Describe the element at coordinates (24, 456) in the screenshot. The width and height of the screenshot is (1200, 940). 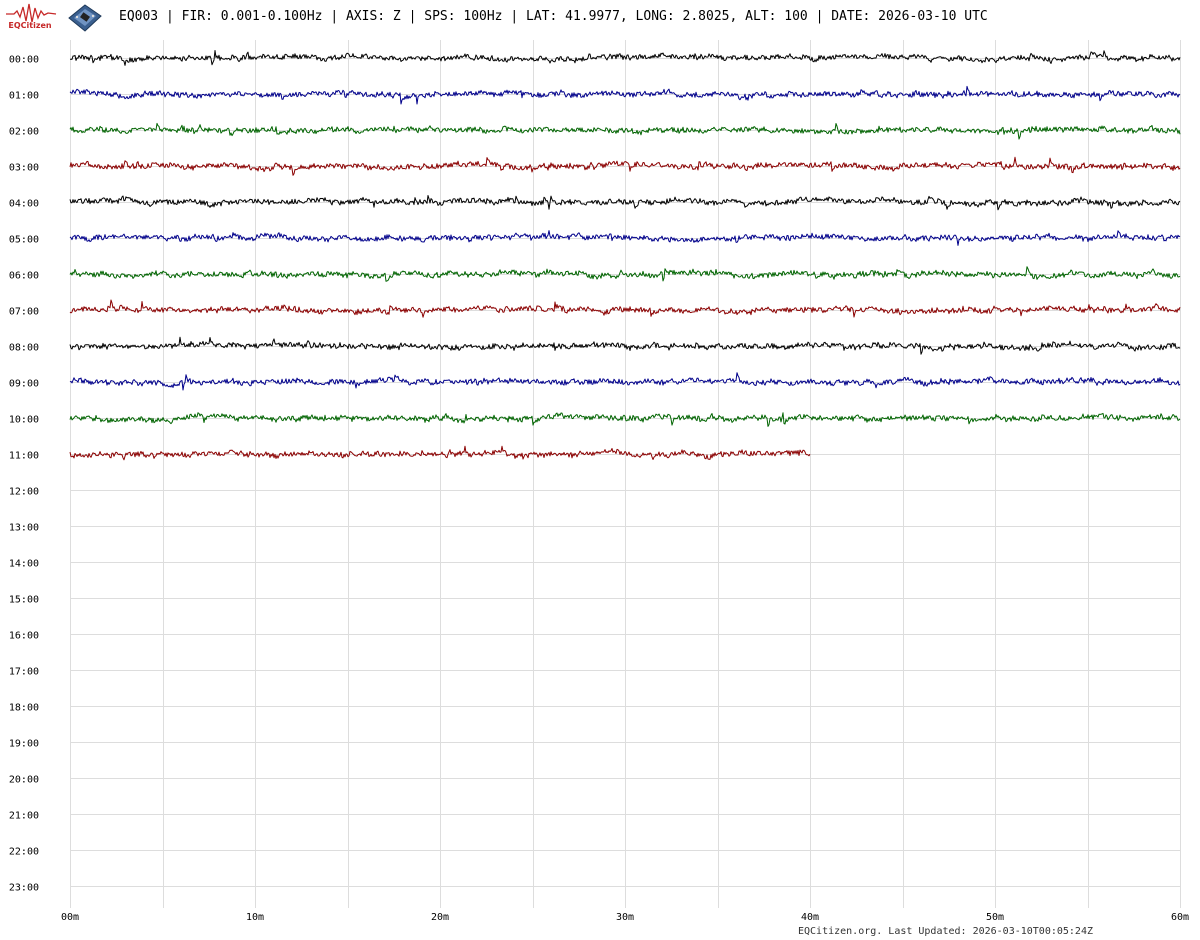
I see `y-tick-label: 11:00` at that location.